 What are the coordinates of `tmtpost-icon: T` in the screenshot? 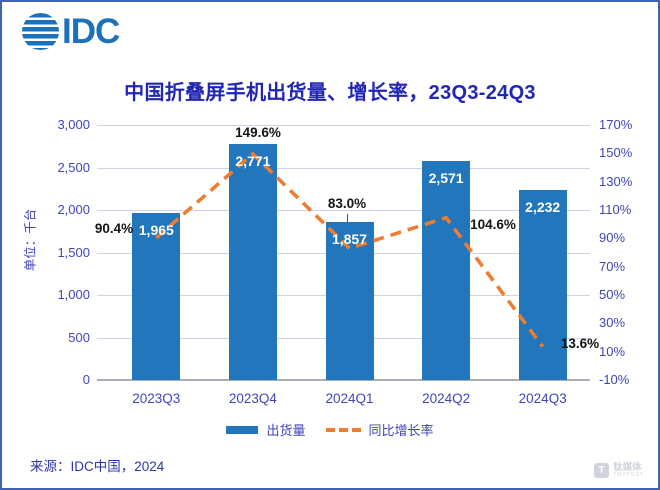 It's located at (602, 470).